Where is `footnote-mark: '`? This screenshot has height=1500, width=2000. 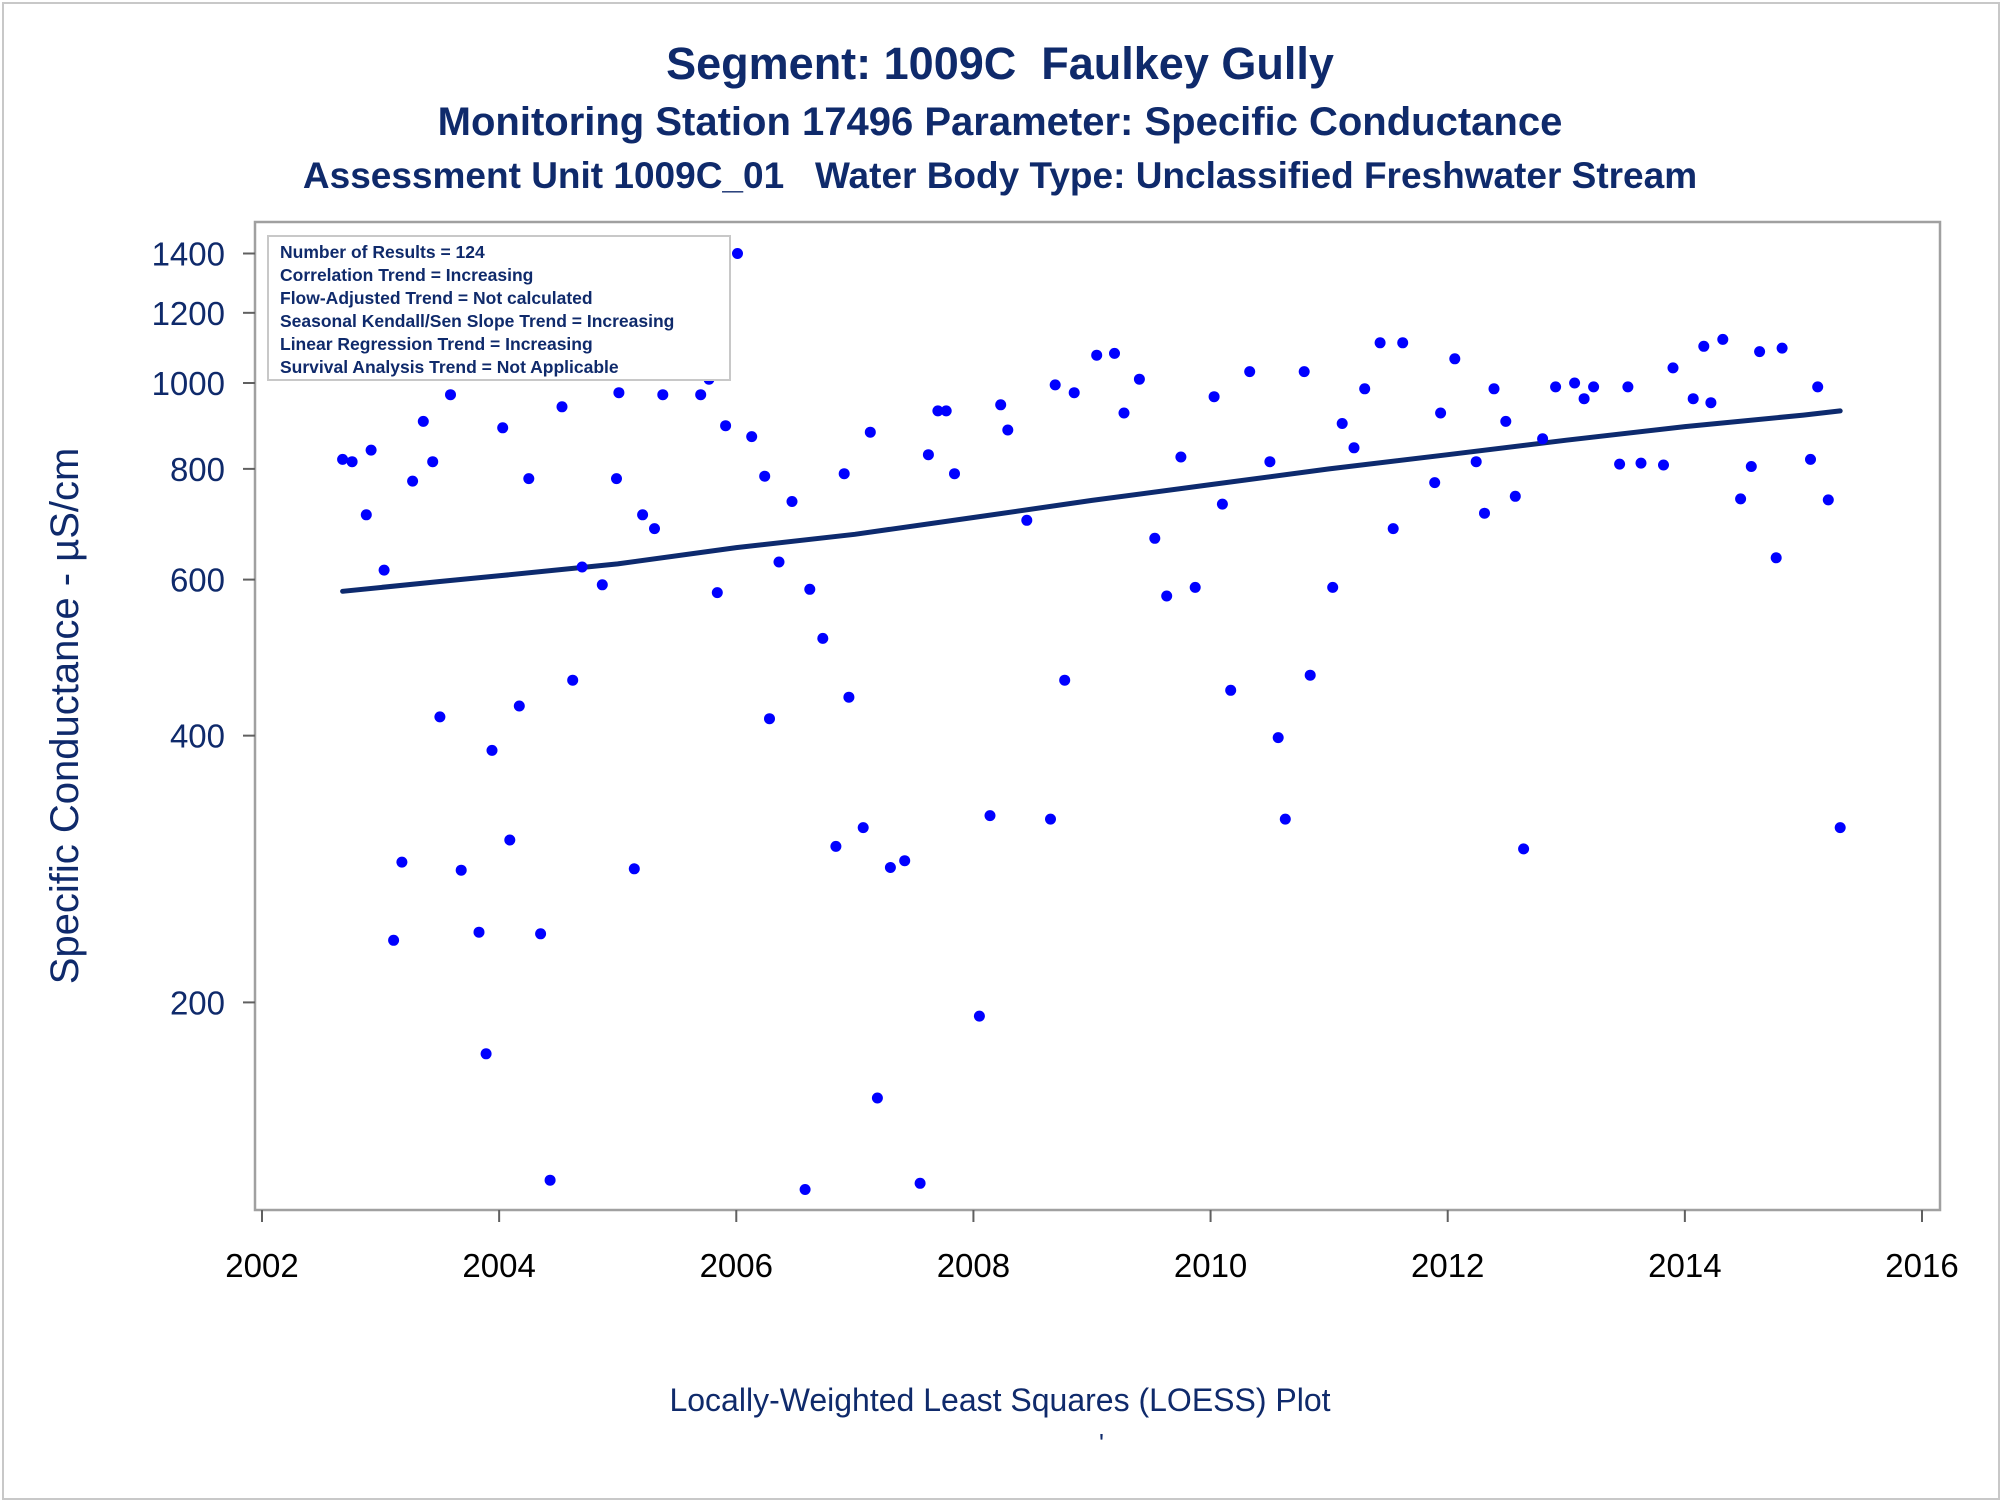 footnote-mark: ' is located at coordinates (1101, 1443).